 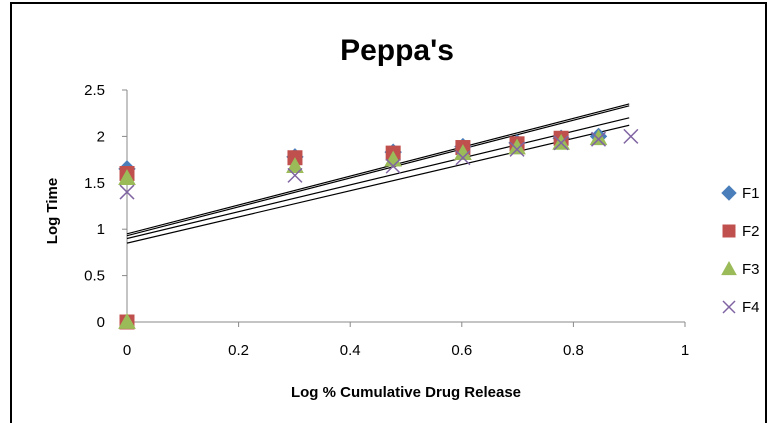 I want to click on legend-label-f4: F4, so click(x=751, y=307).